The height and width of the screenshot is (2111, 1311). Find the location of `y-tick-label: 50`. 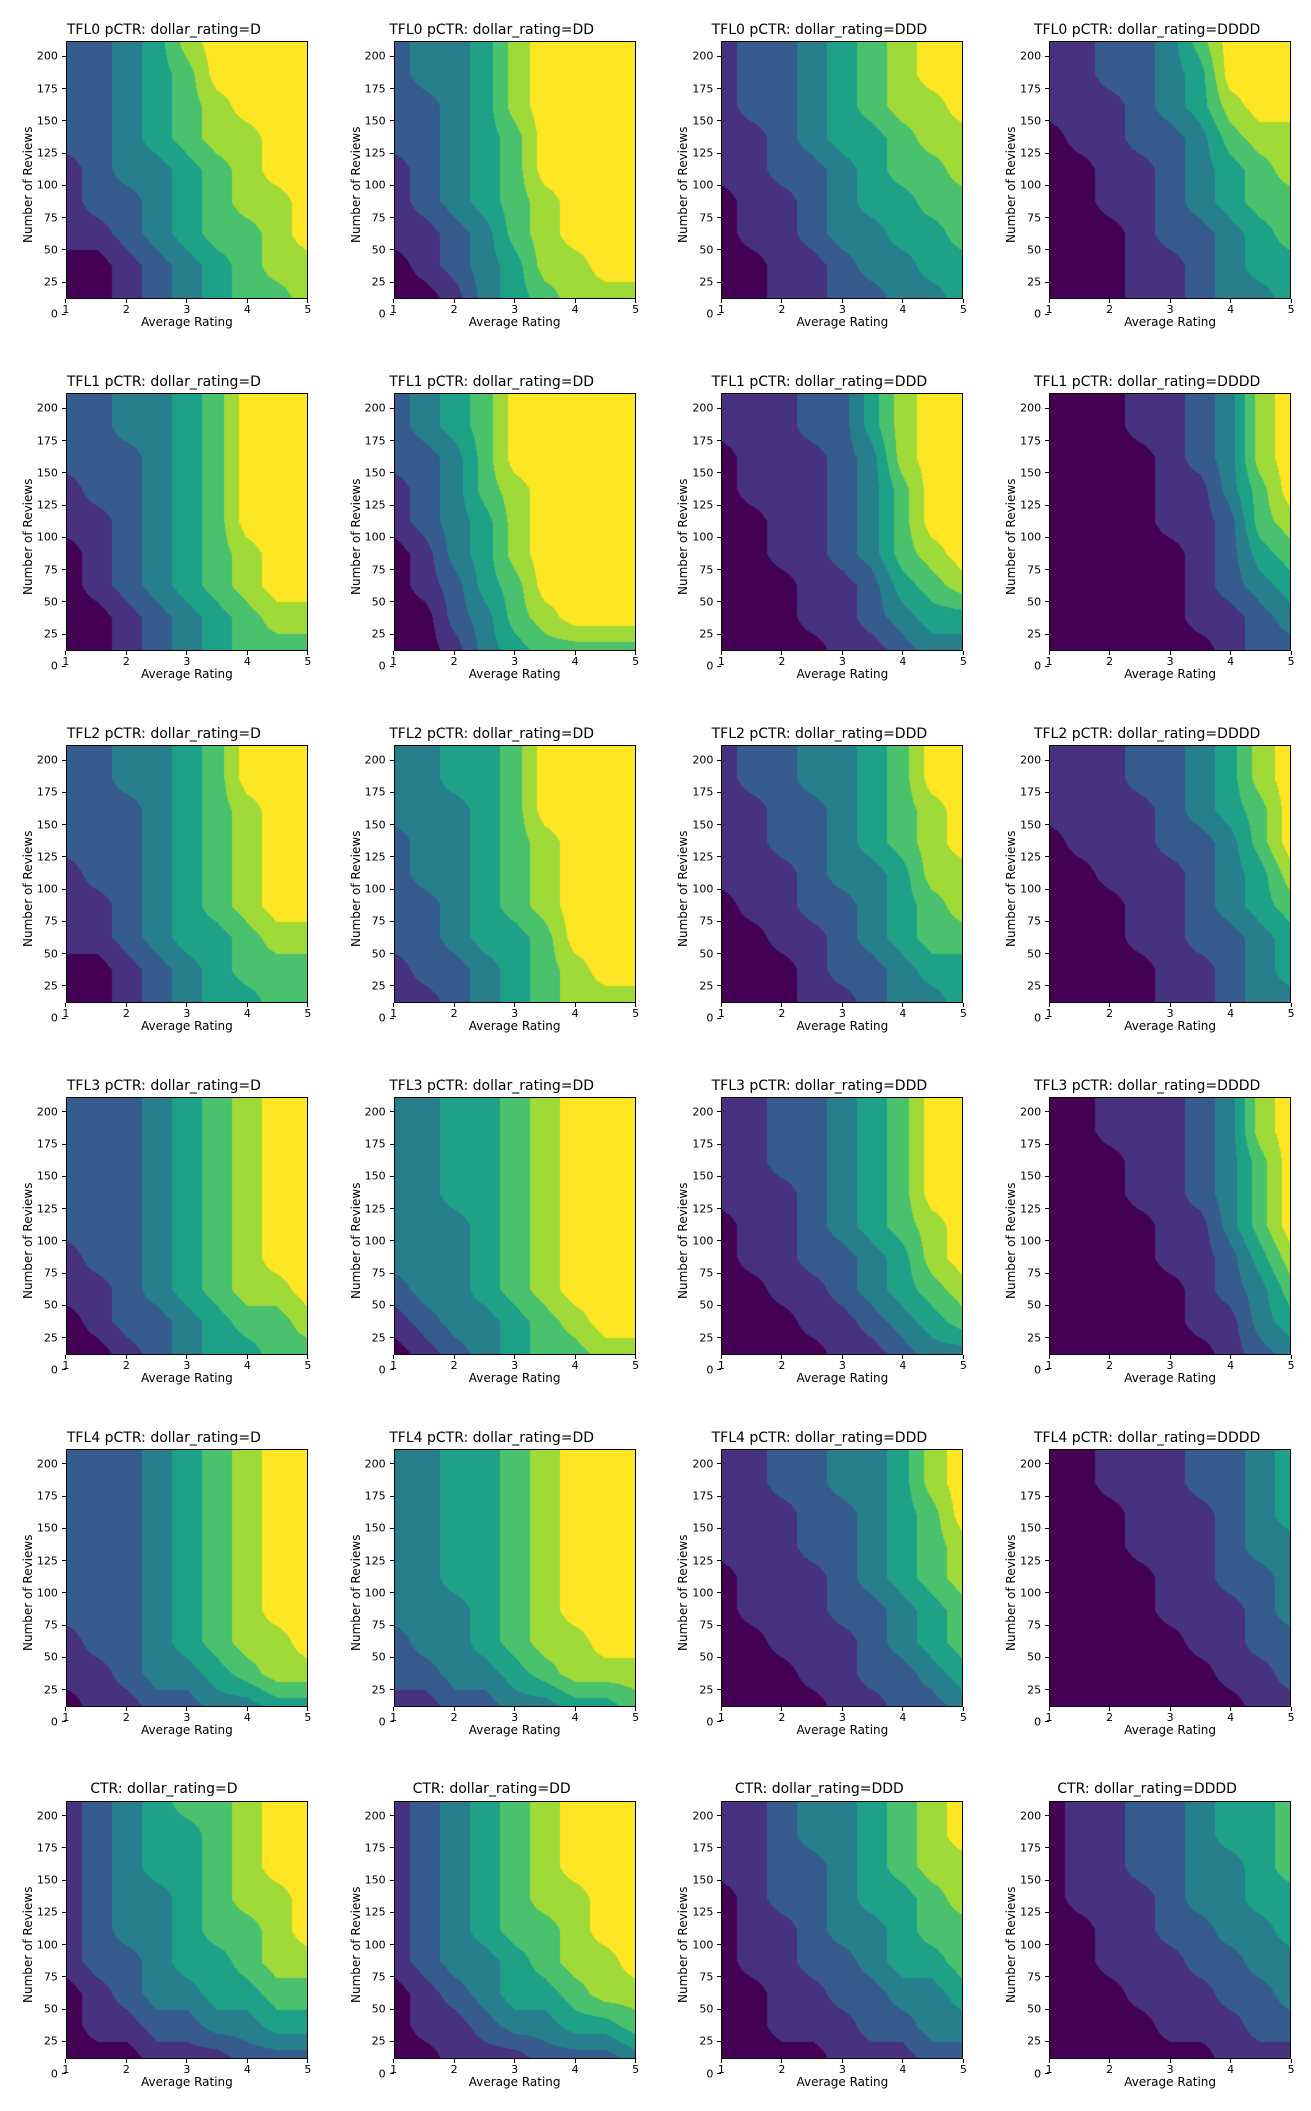

y-tick-label: 50 is located at coordinates (706, 1305).